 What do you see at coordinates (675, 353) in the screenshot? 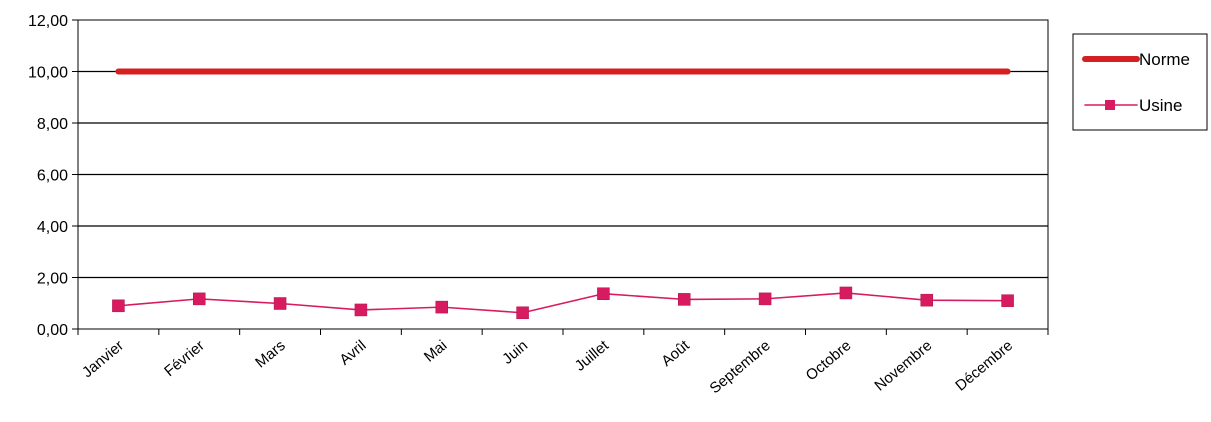
I see `x-tick-label: Août` at bounding box center [675, 353].